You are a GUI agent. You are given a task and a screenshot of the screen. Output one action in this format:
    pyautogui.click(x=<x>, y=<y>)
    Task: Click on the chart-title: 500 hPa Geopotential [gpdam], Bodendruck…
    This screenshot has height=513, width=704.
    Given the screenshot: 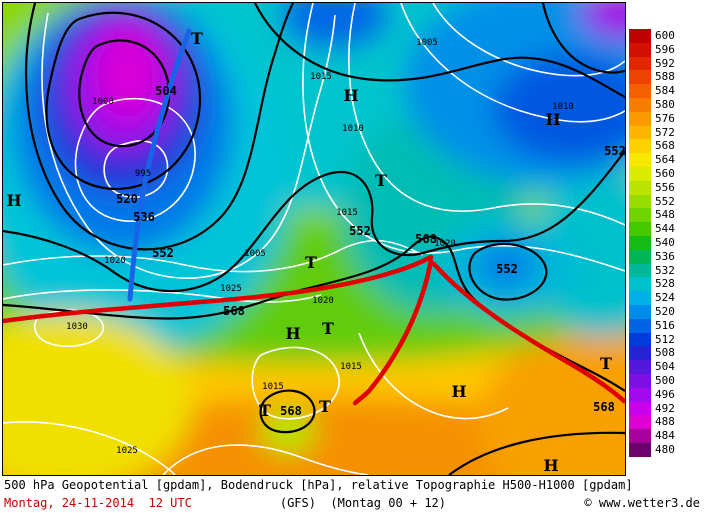 What is the action you would take?
    pyautogui.click(x=318, y=485)
    